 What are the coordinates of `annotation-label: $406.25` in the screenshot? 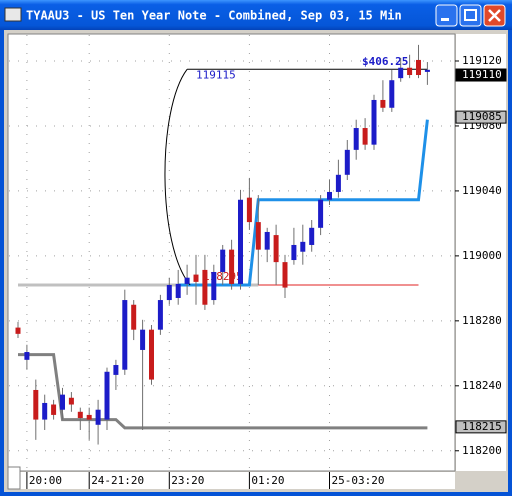 It's located at (385, 61).